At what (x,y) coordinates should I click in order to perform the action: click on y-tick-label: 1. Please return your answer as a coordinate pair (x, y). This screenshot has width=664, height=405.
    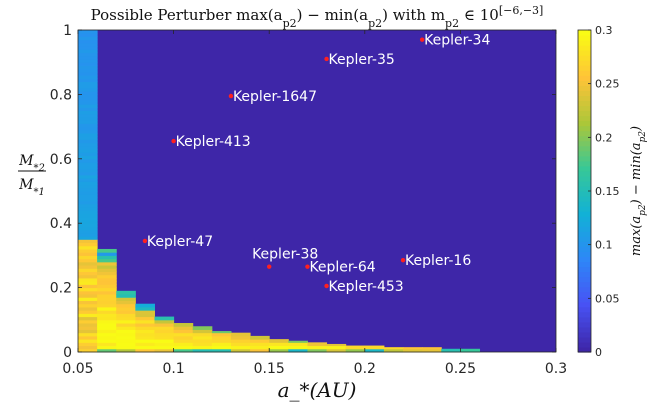
    Looking at the image, I should click on (67, 31).